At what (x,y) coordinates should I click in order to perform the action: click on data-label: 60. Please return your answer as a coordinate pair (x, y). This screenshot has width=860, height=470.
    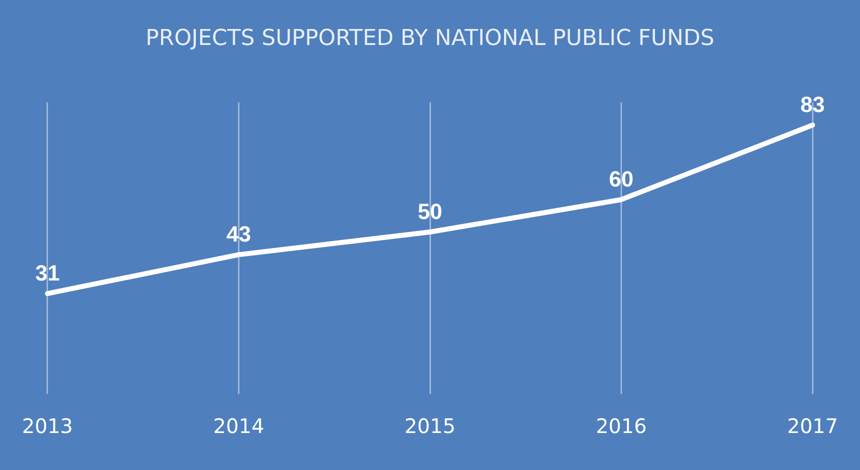
    Looking at the image, I should click on (621, 179).